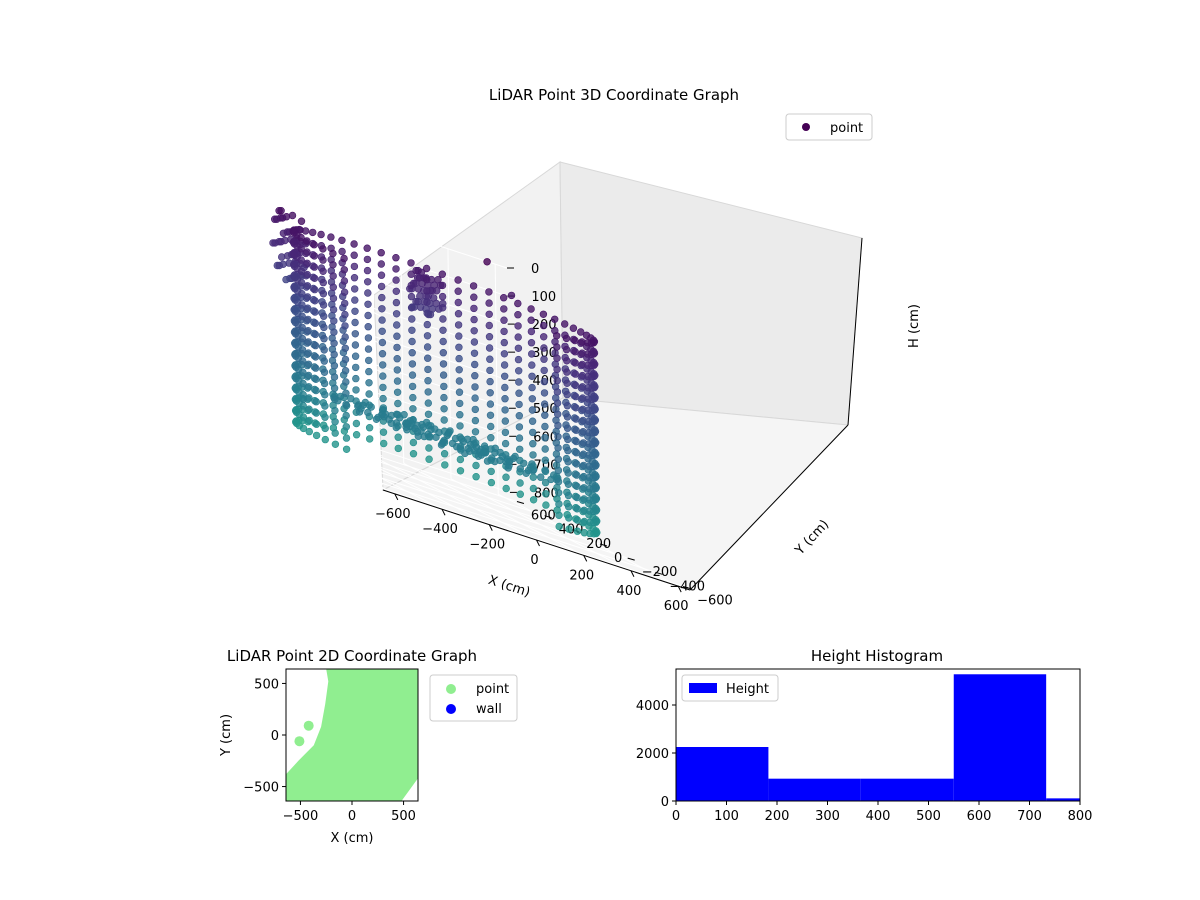  Describe the element at coordinates (226, 735) in the screenshot. I see `y2d-label: Y (cm)` at that location.